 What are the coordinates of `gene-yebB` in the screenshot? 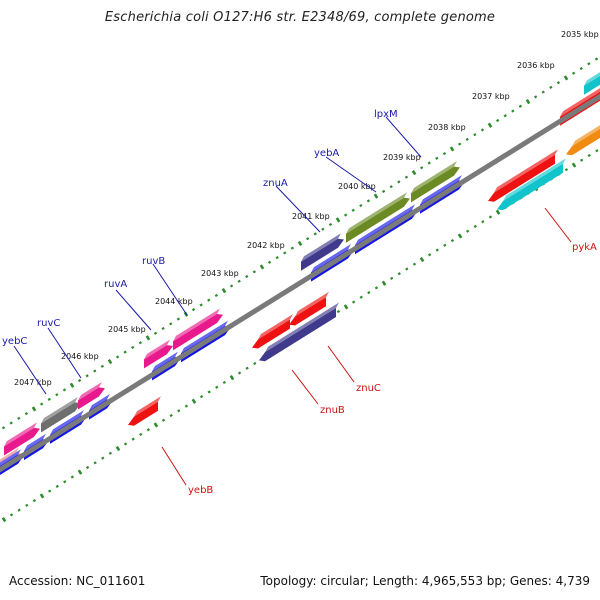 It's located at (144, 411).